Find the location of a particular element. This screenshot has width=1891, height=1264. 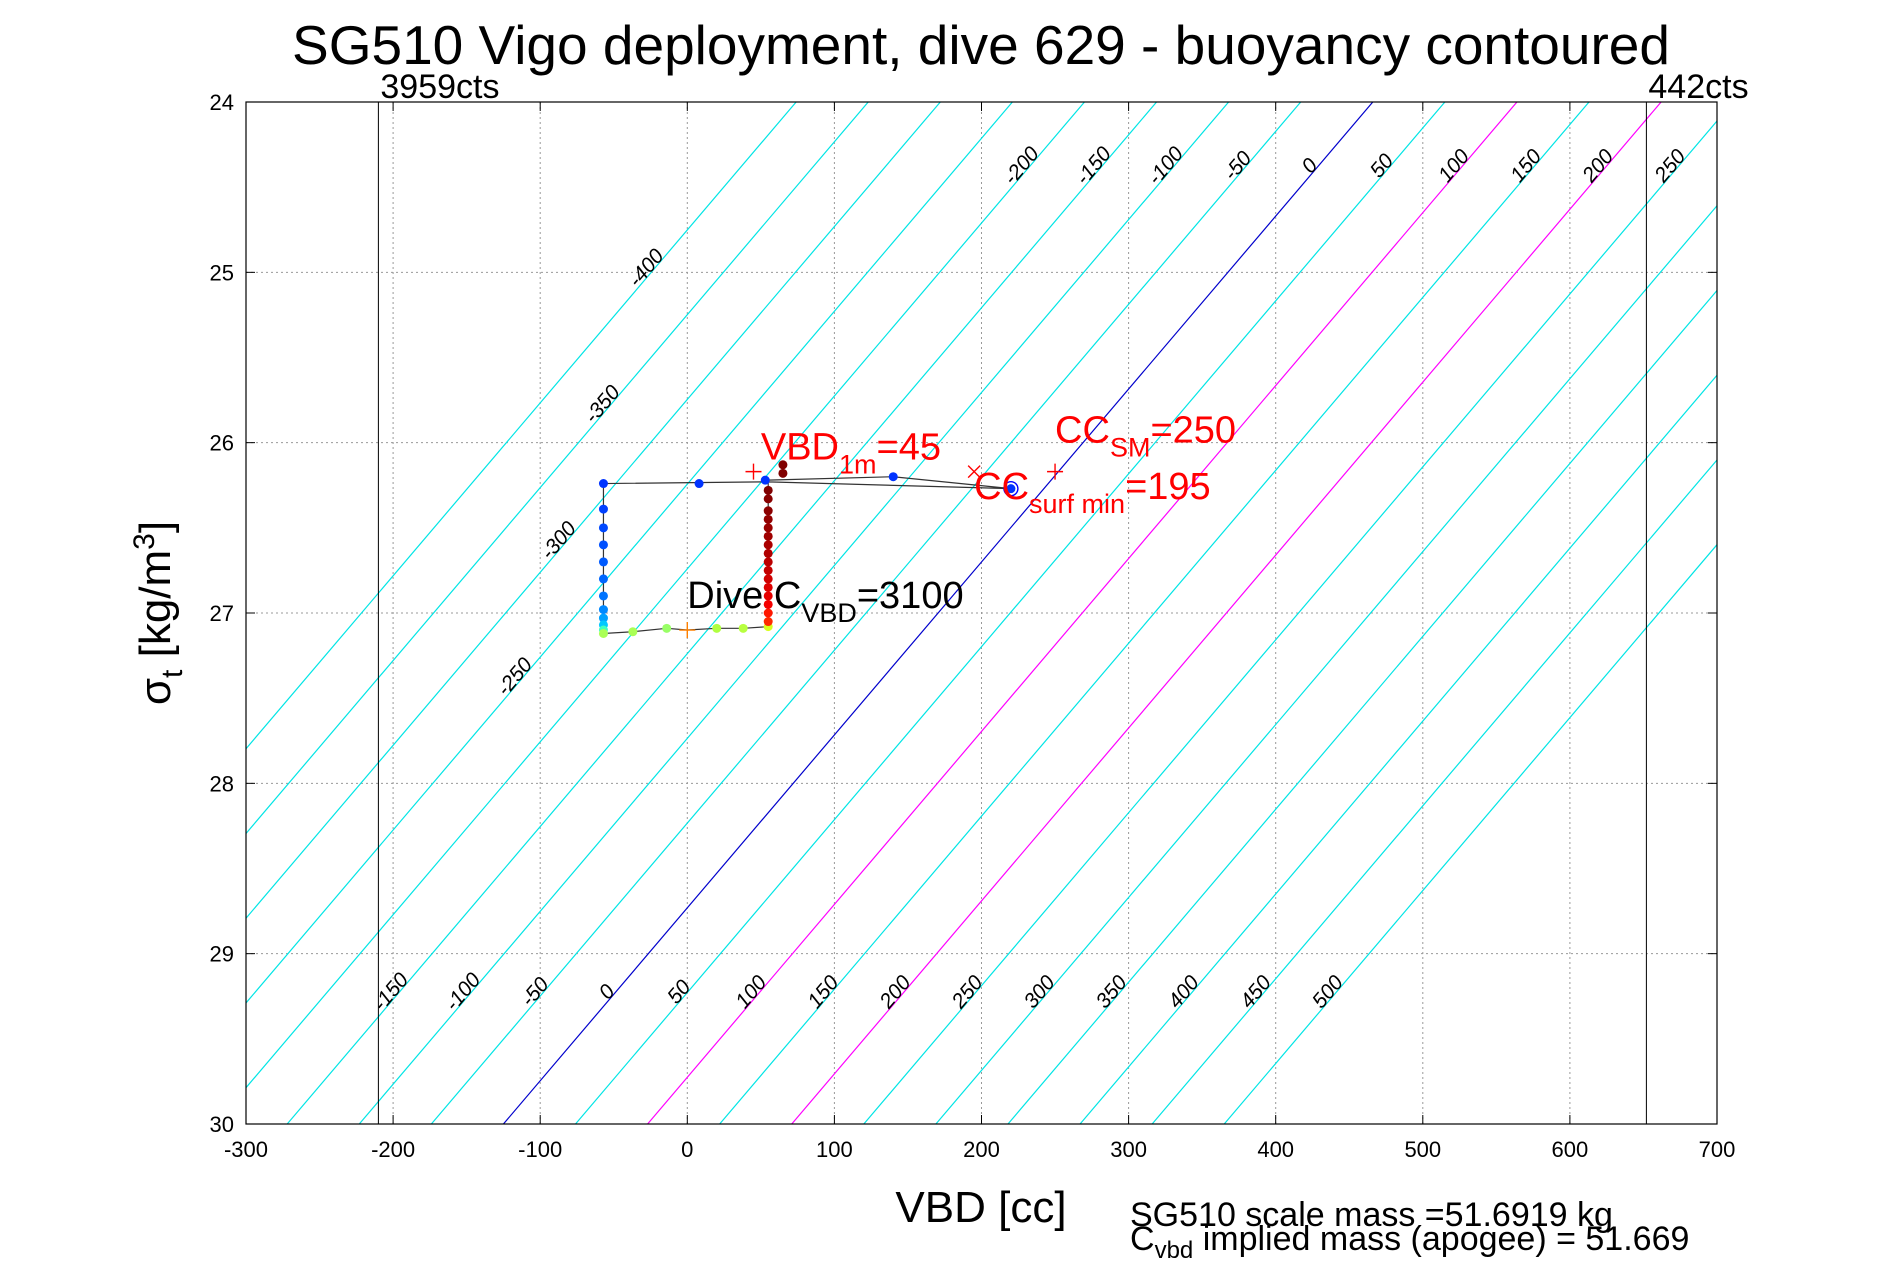

dive_cvbd-annotation: Dive CVBD=3100 is located at coordinates (825, 601).